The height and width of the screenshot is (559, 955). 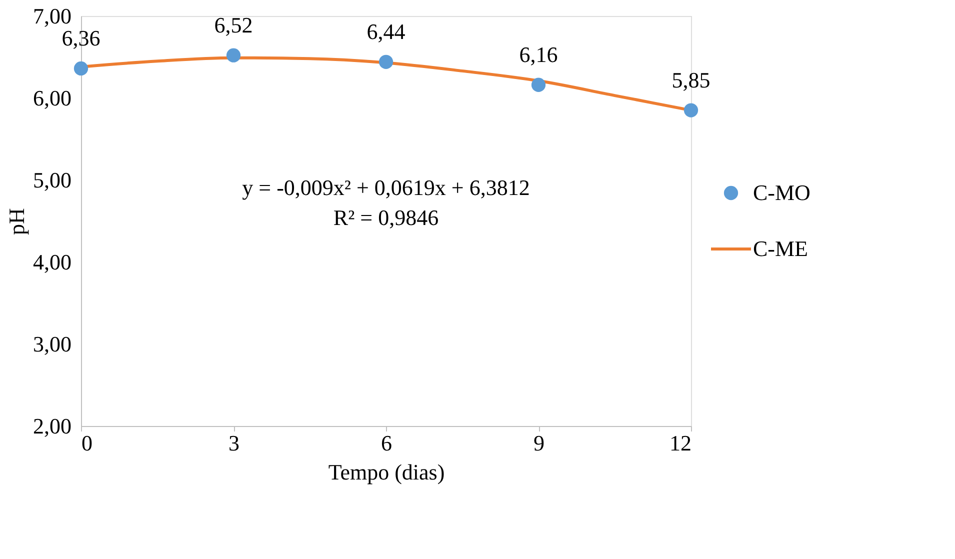 I want to click on y-axis-title: pH, so click(x=16, y=221).